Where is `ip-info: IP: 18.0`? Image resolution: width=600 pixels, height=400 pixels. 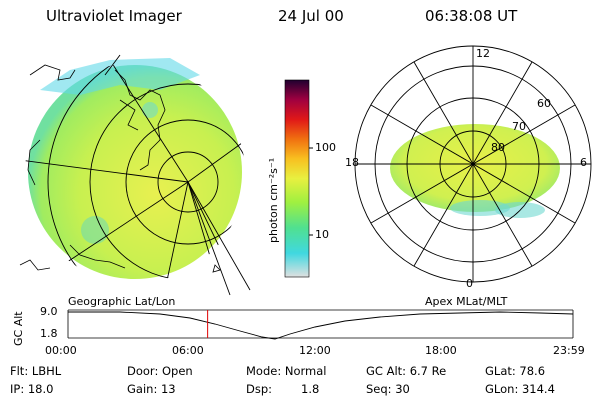
ip-info: IP: 18.0 is located at coordinates (32, 389).